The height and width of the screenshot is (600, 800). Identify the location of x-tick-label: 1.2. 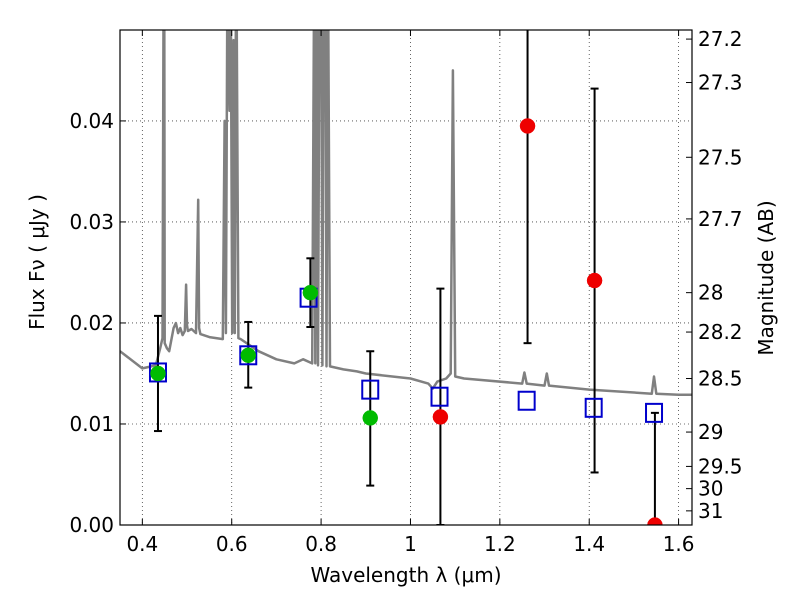
(500, 544).